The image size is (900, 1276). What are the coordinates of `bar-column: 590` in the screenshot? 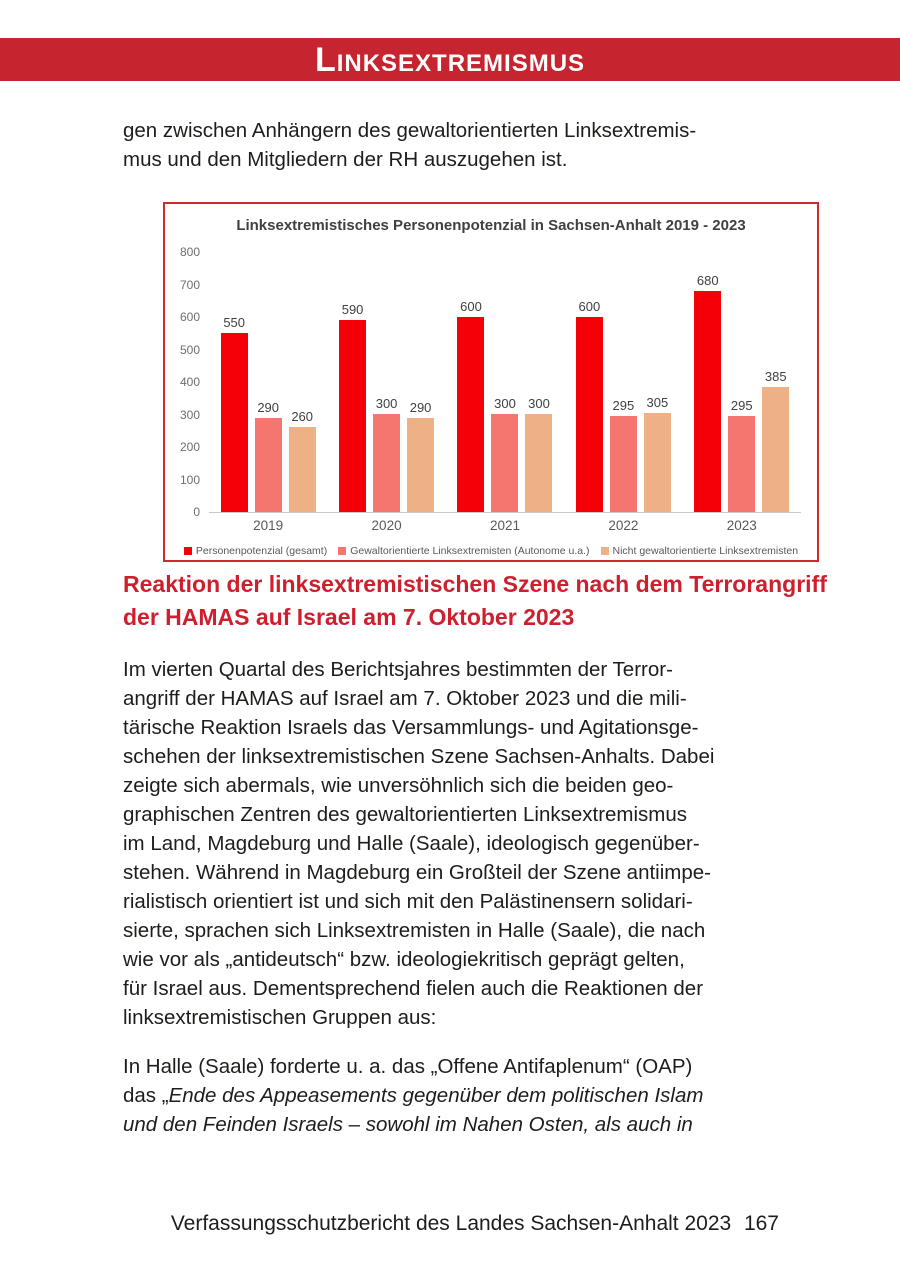 It's located at (353, 382).